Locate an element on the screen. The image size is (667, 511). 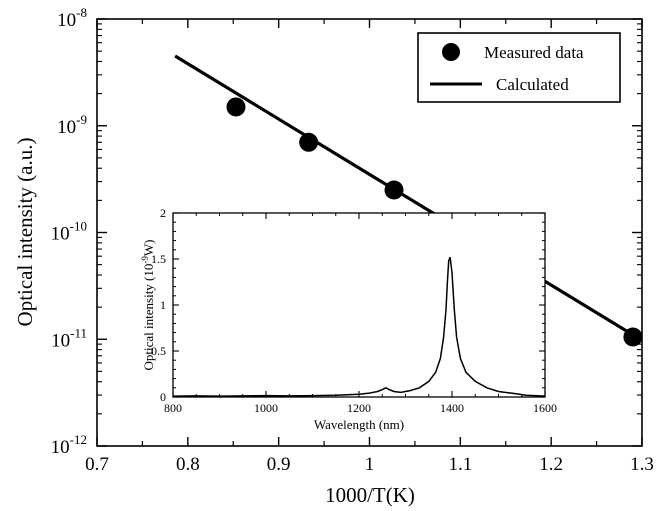
inset-x-tick-labels: 800 1000 1200 1400 1600 is located at coordinates (360, 408).